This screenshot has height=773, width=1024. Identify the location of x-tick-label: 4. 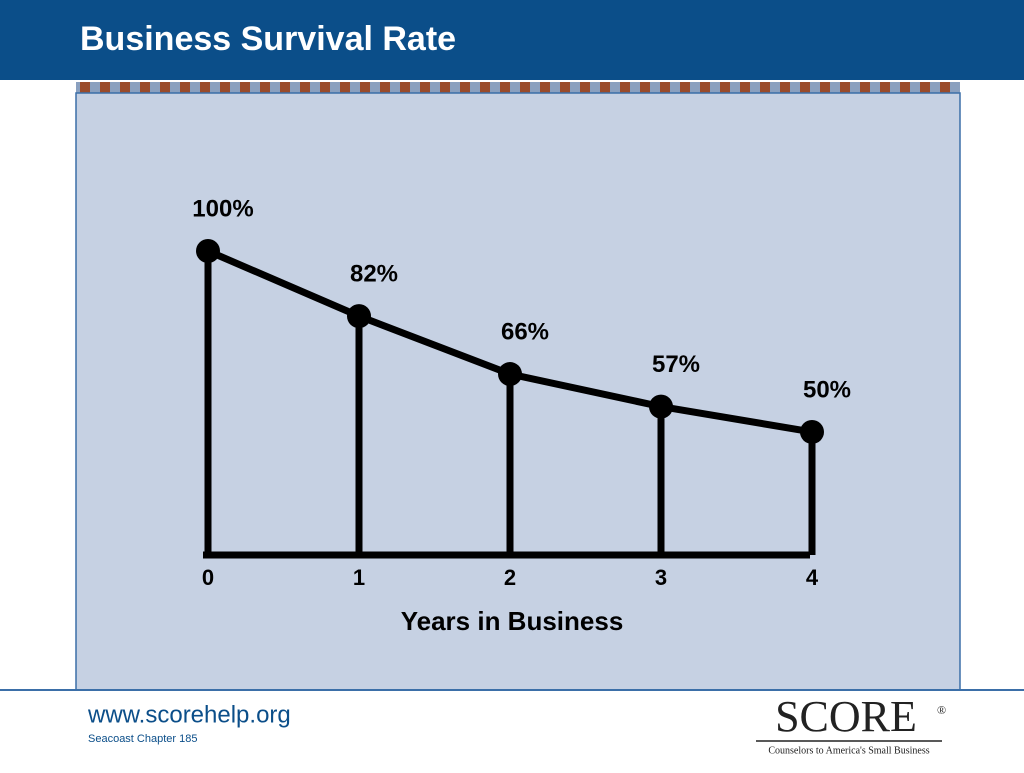
(812, 577).